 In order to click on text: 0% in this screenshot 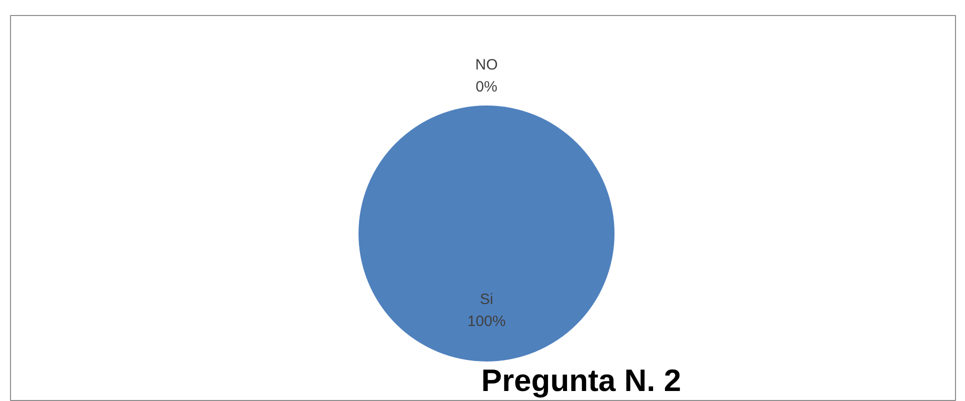, I will do `click(487, 87)`.